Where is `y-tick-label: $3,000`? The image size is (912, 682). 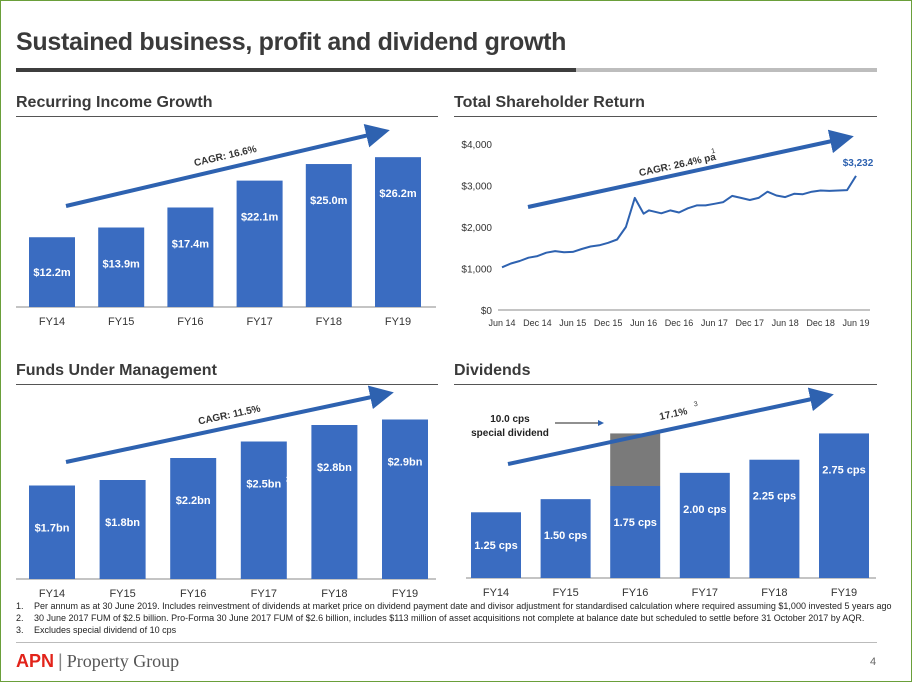
y-tick-label: $3,000 is located at coordinates (476, 187).